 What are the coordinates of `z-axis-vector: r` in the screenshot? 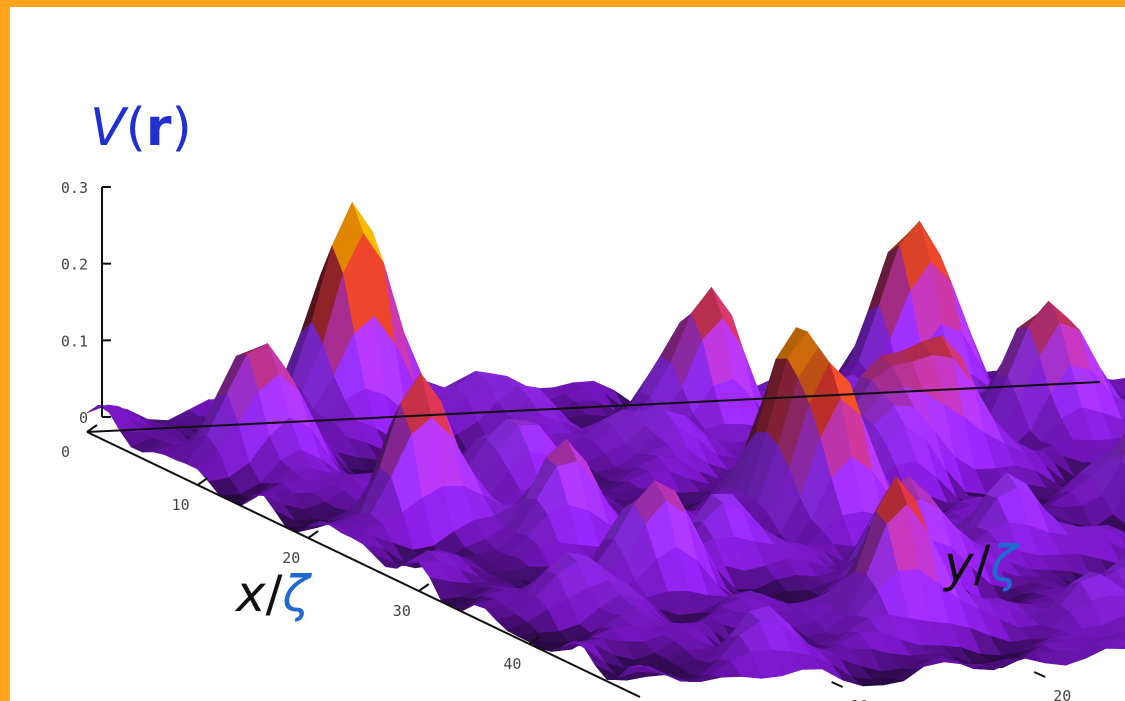 It's located at (159, 128).